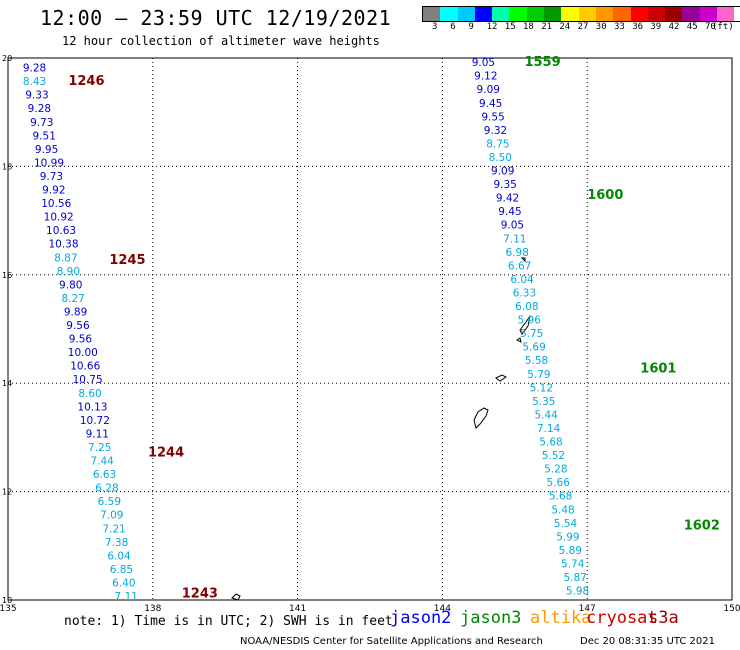  Describe the element at coordinates (39, 109) in the screenshot. I see `wave-height-label: 9.28` at that location.